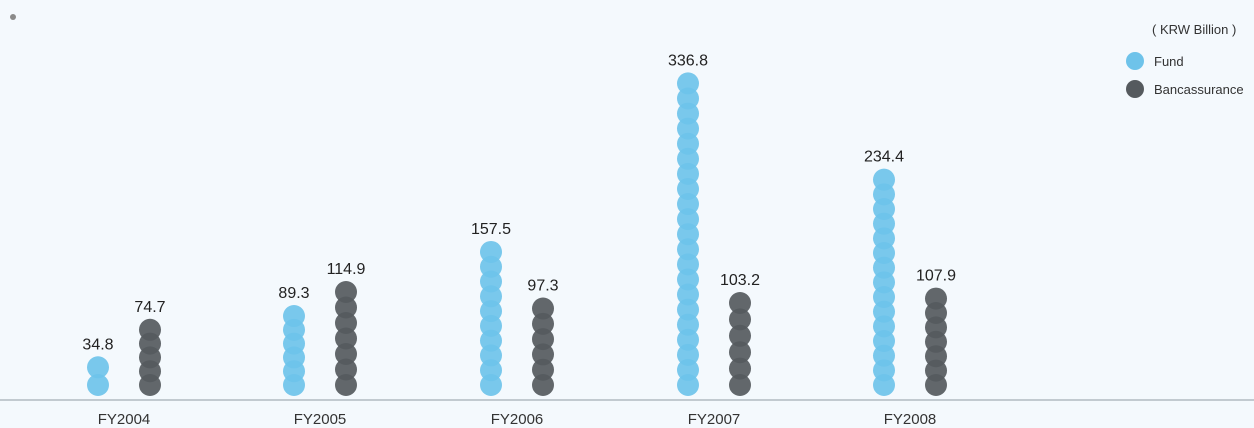 The height and width of the screenshot is (428, 1254). Describe the element at coordinates (491, 229) in the screenshot. I see `data-label-fund: 157.5` at that location.